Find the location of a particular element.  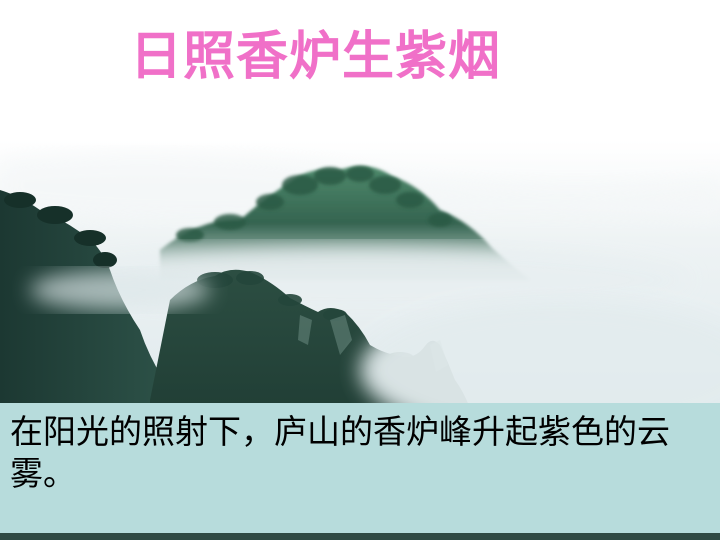

bottom-photo-strip is located at coordinates (360, 536).